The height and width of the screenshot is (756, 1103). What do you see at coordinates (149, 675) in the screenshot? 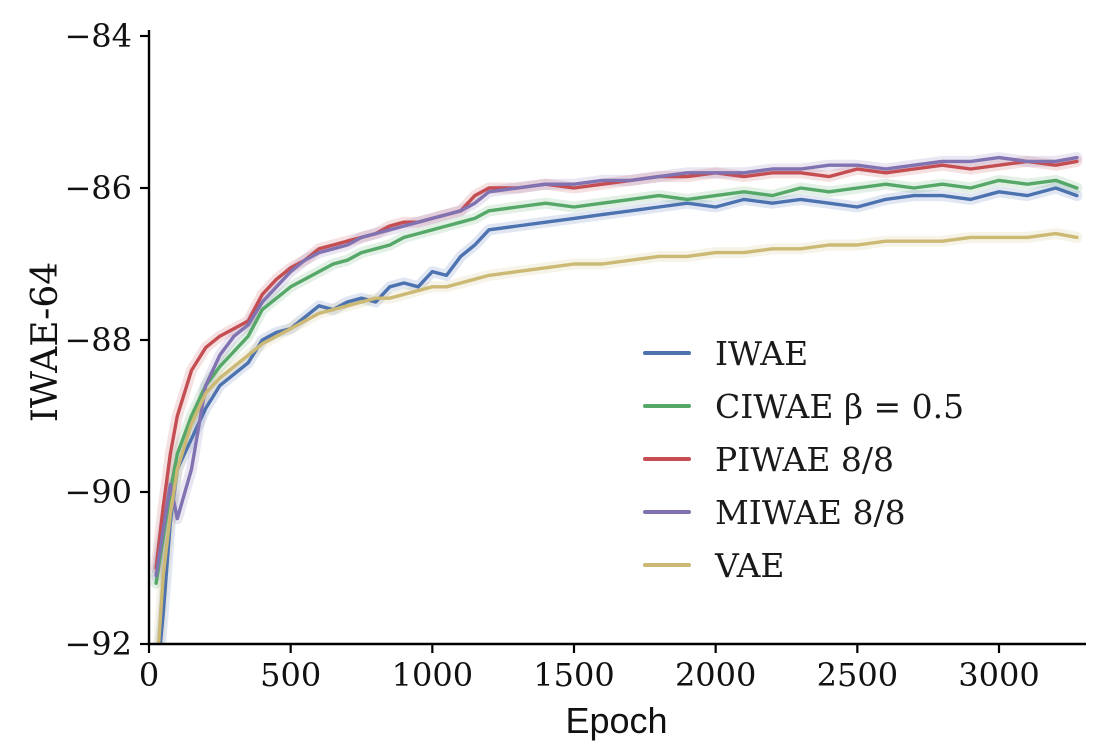
I see `x-tick-label: 0` at bounding box center [149, 675].